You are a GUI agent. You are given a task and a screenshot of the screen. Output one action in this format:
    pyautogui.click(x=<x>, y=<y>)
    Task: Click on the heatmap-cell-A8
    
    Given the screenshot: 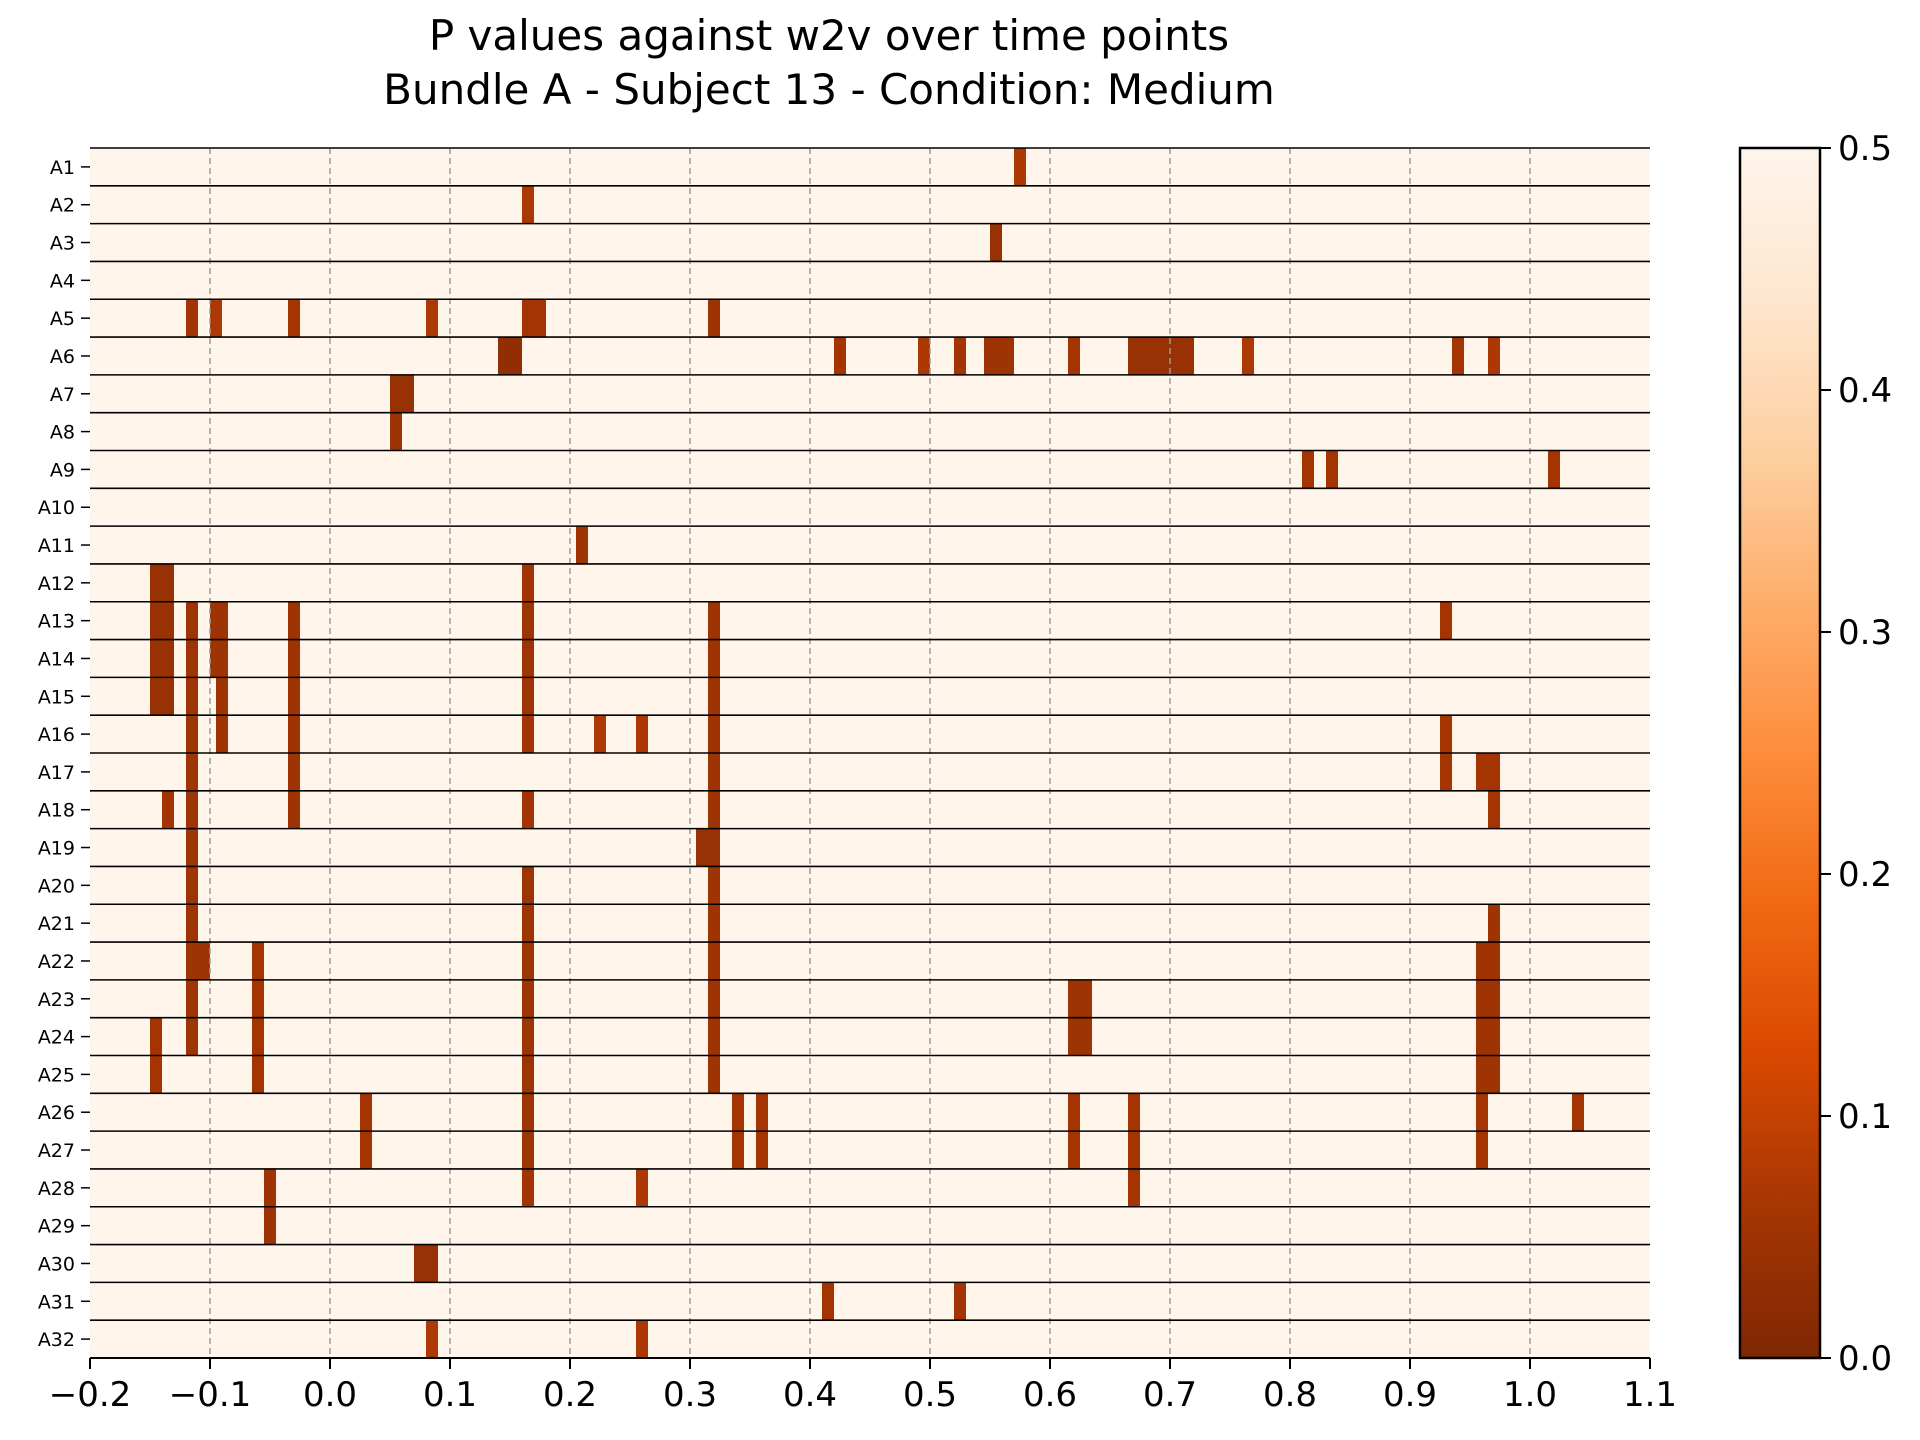 What is the action you would take?
    pyautogui.click(x=396, y=431)
    